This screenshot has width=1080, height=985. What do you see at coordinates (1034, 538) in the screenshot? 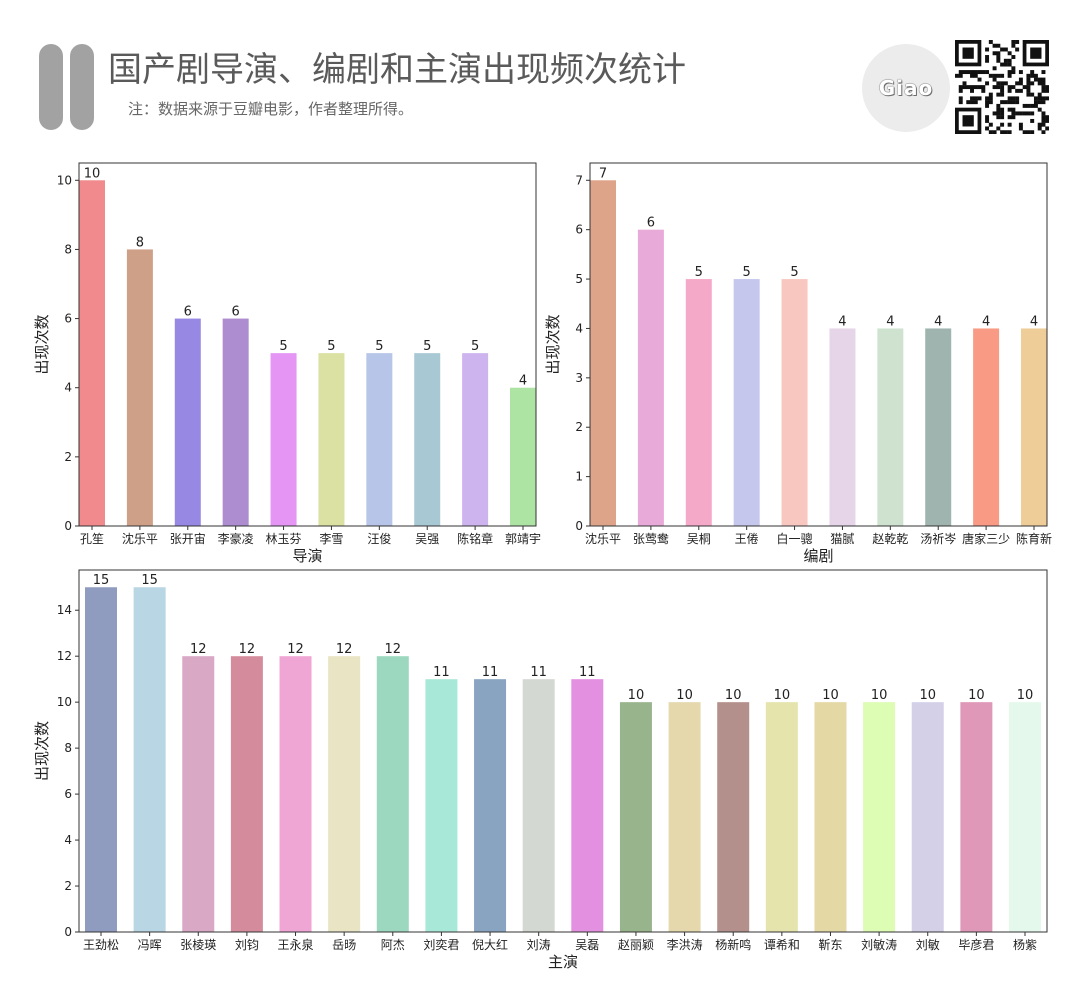
I see `writer-x-tick-label: 陈育新` at bounding box center [1034, 538].